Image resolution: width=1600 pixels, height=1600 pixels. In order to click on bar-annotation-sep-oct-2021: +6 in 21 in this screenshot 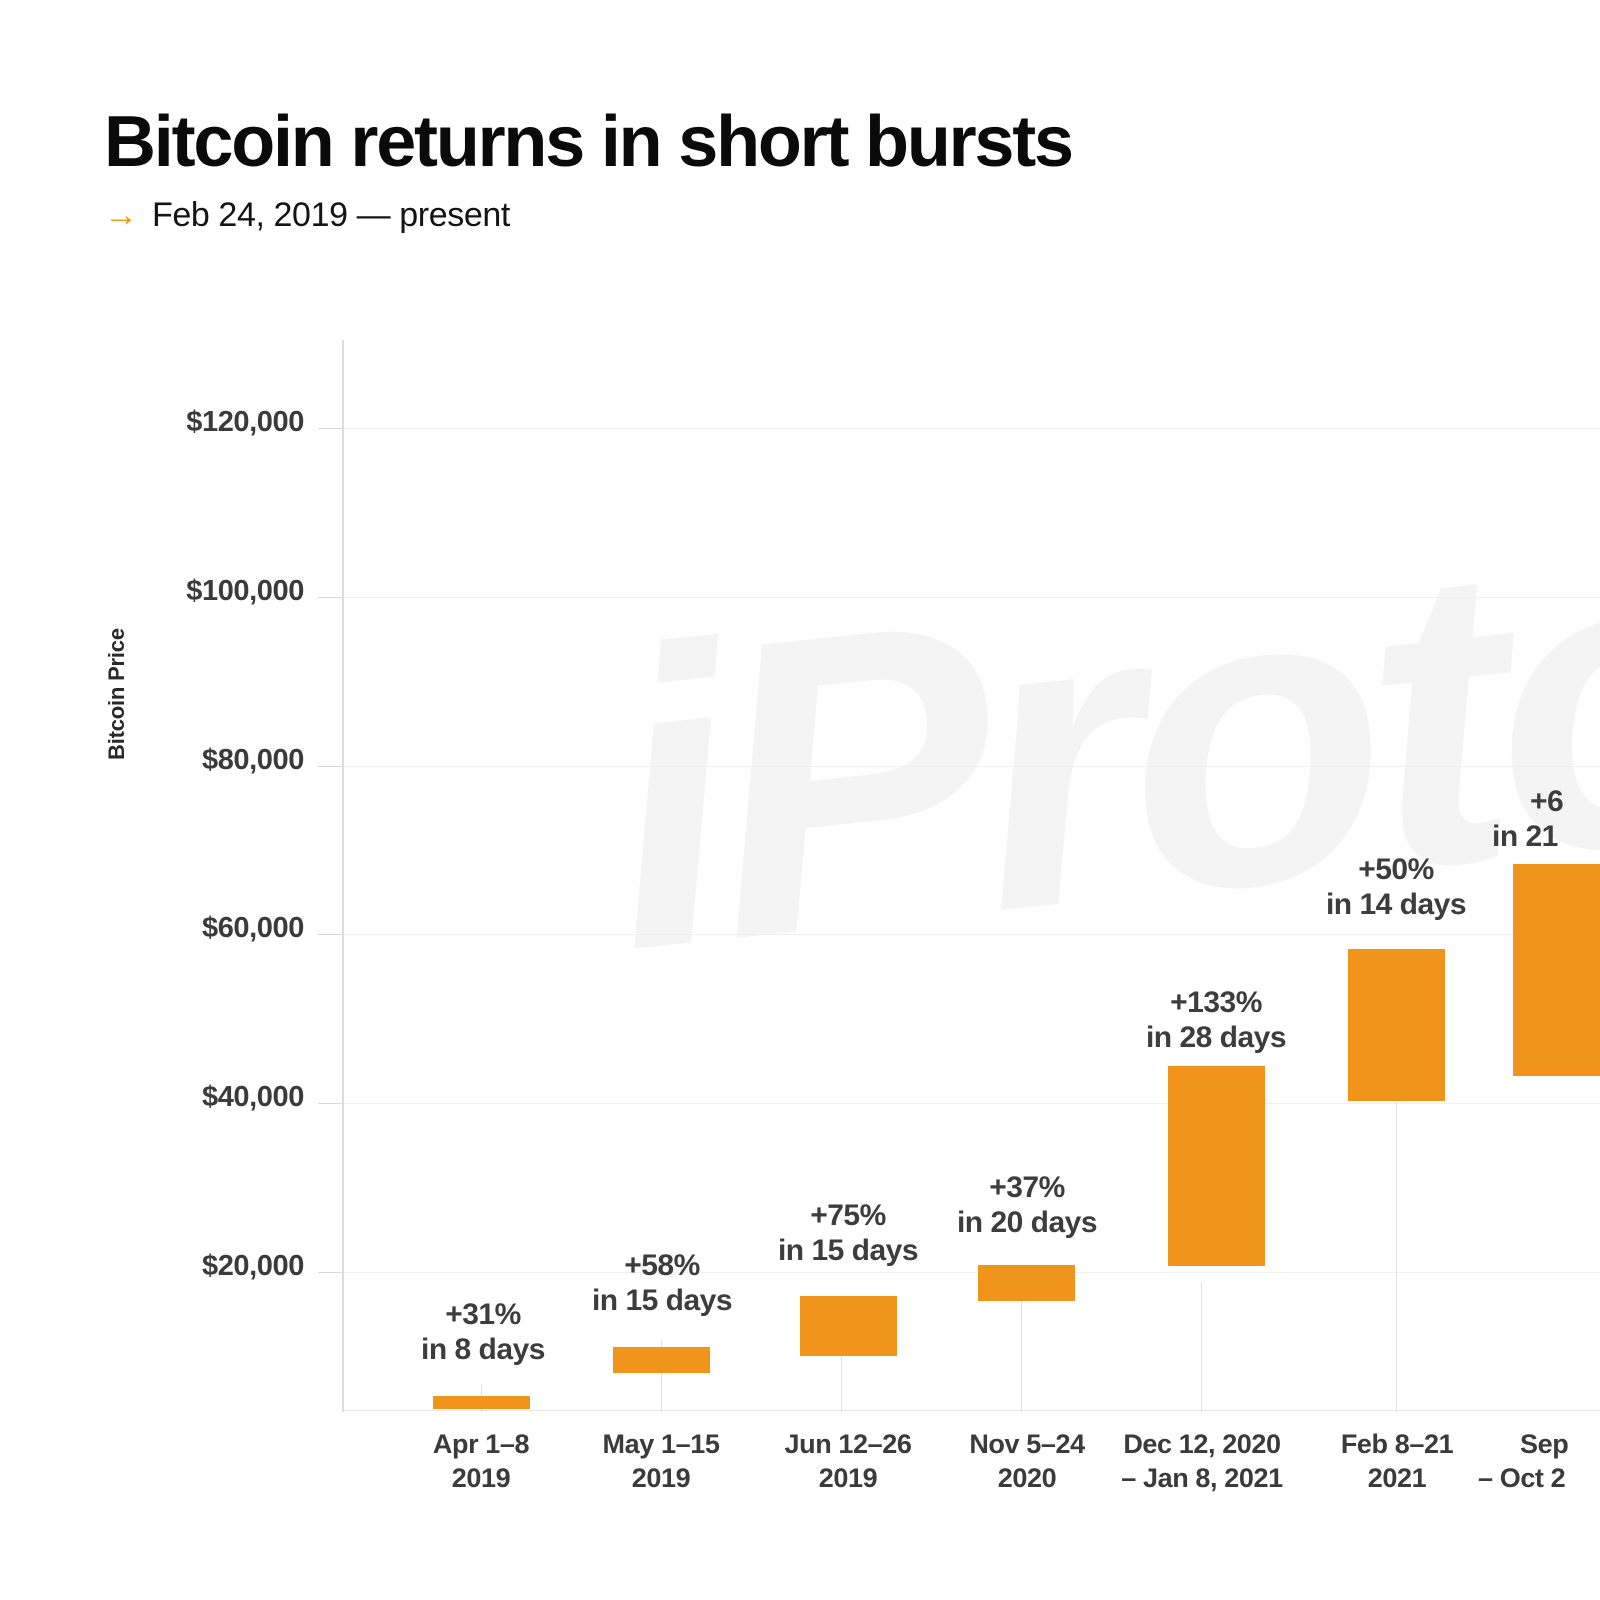, I will do `click(1546, 819)`.